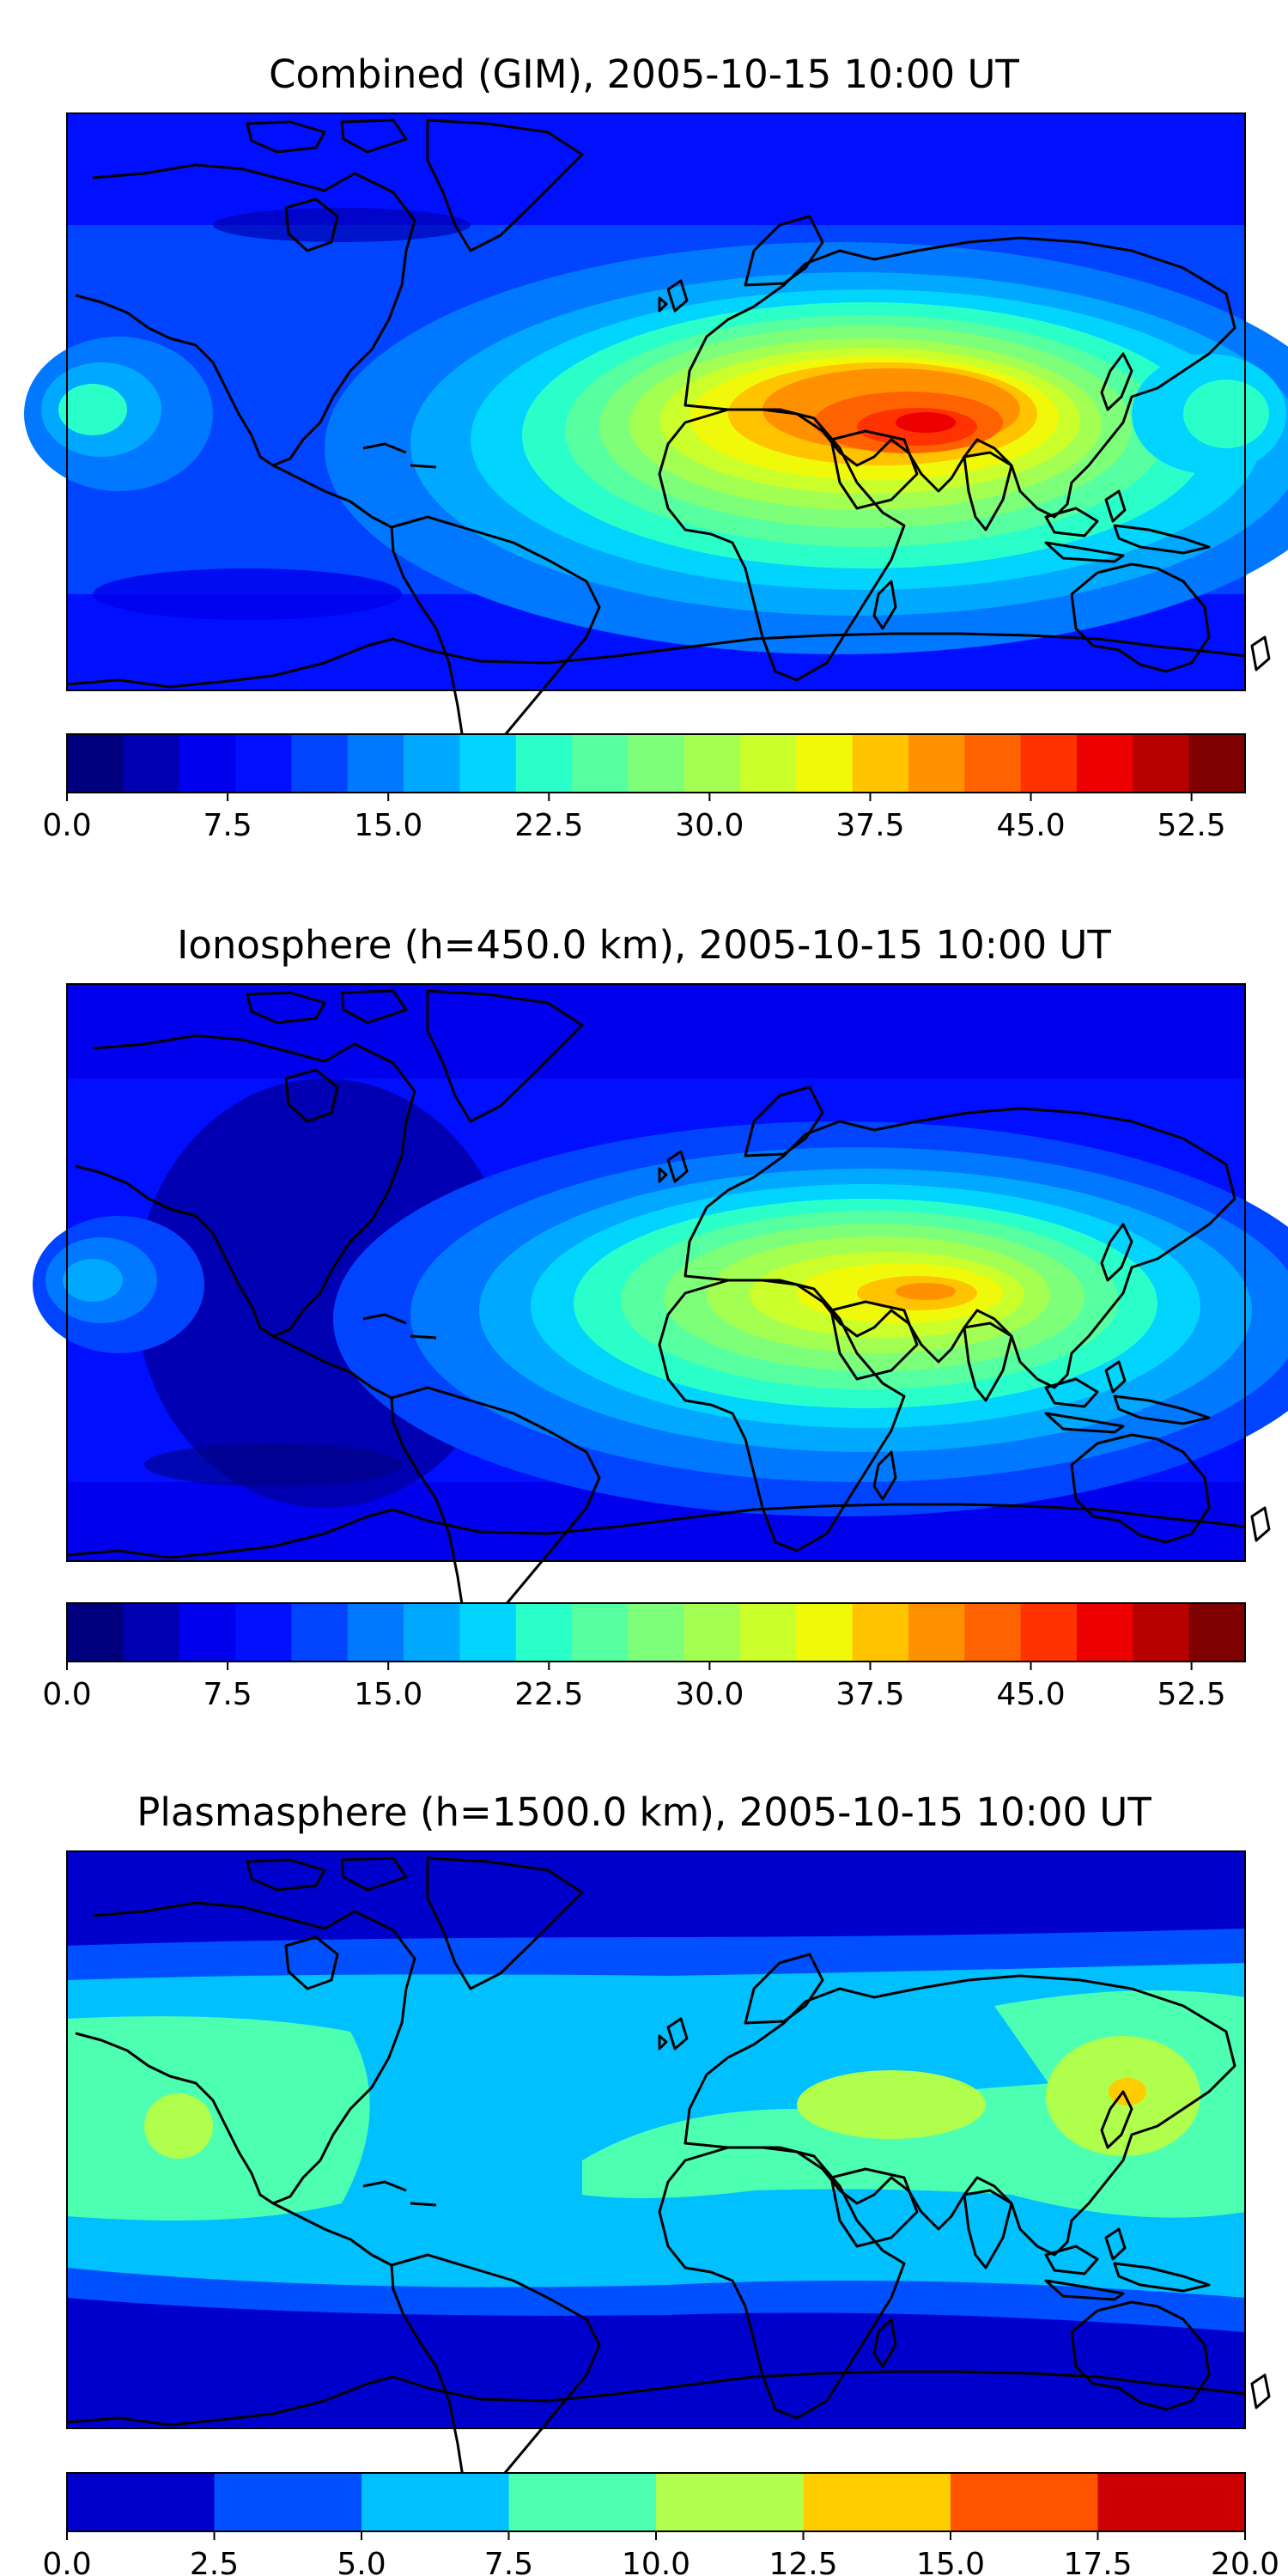  What do you see at coordinates (66, 825) in the screenshot?
I see `colorbar-1-tick-label: 0.0` at bounding box center [66, 825].